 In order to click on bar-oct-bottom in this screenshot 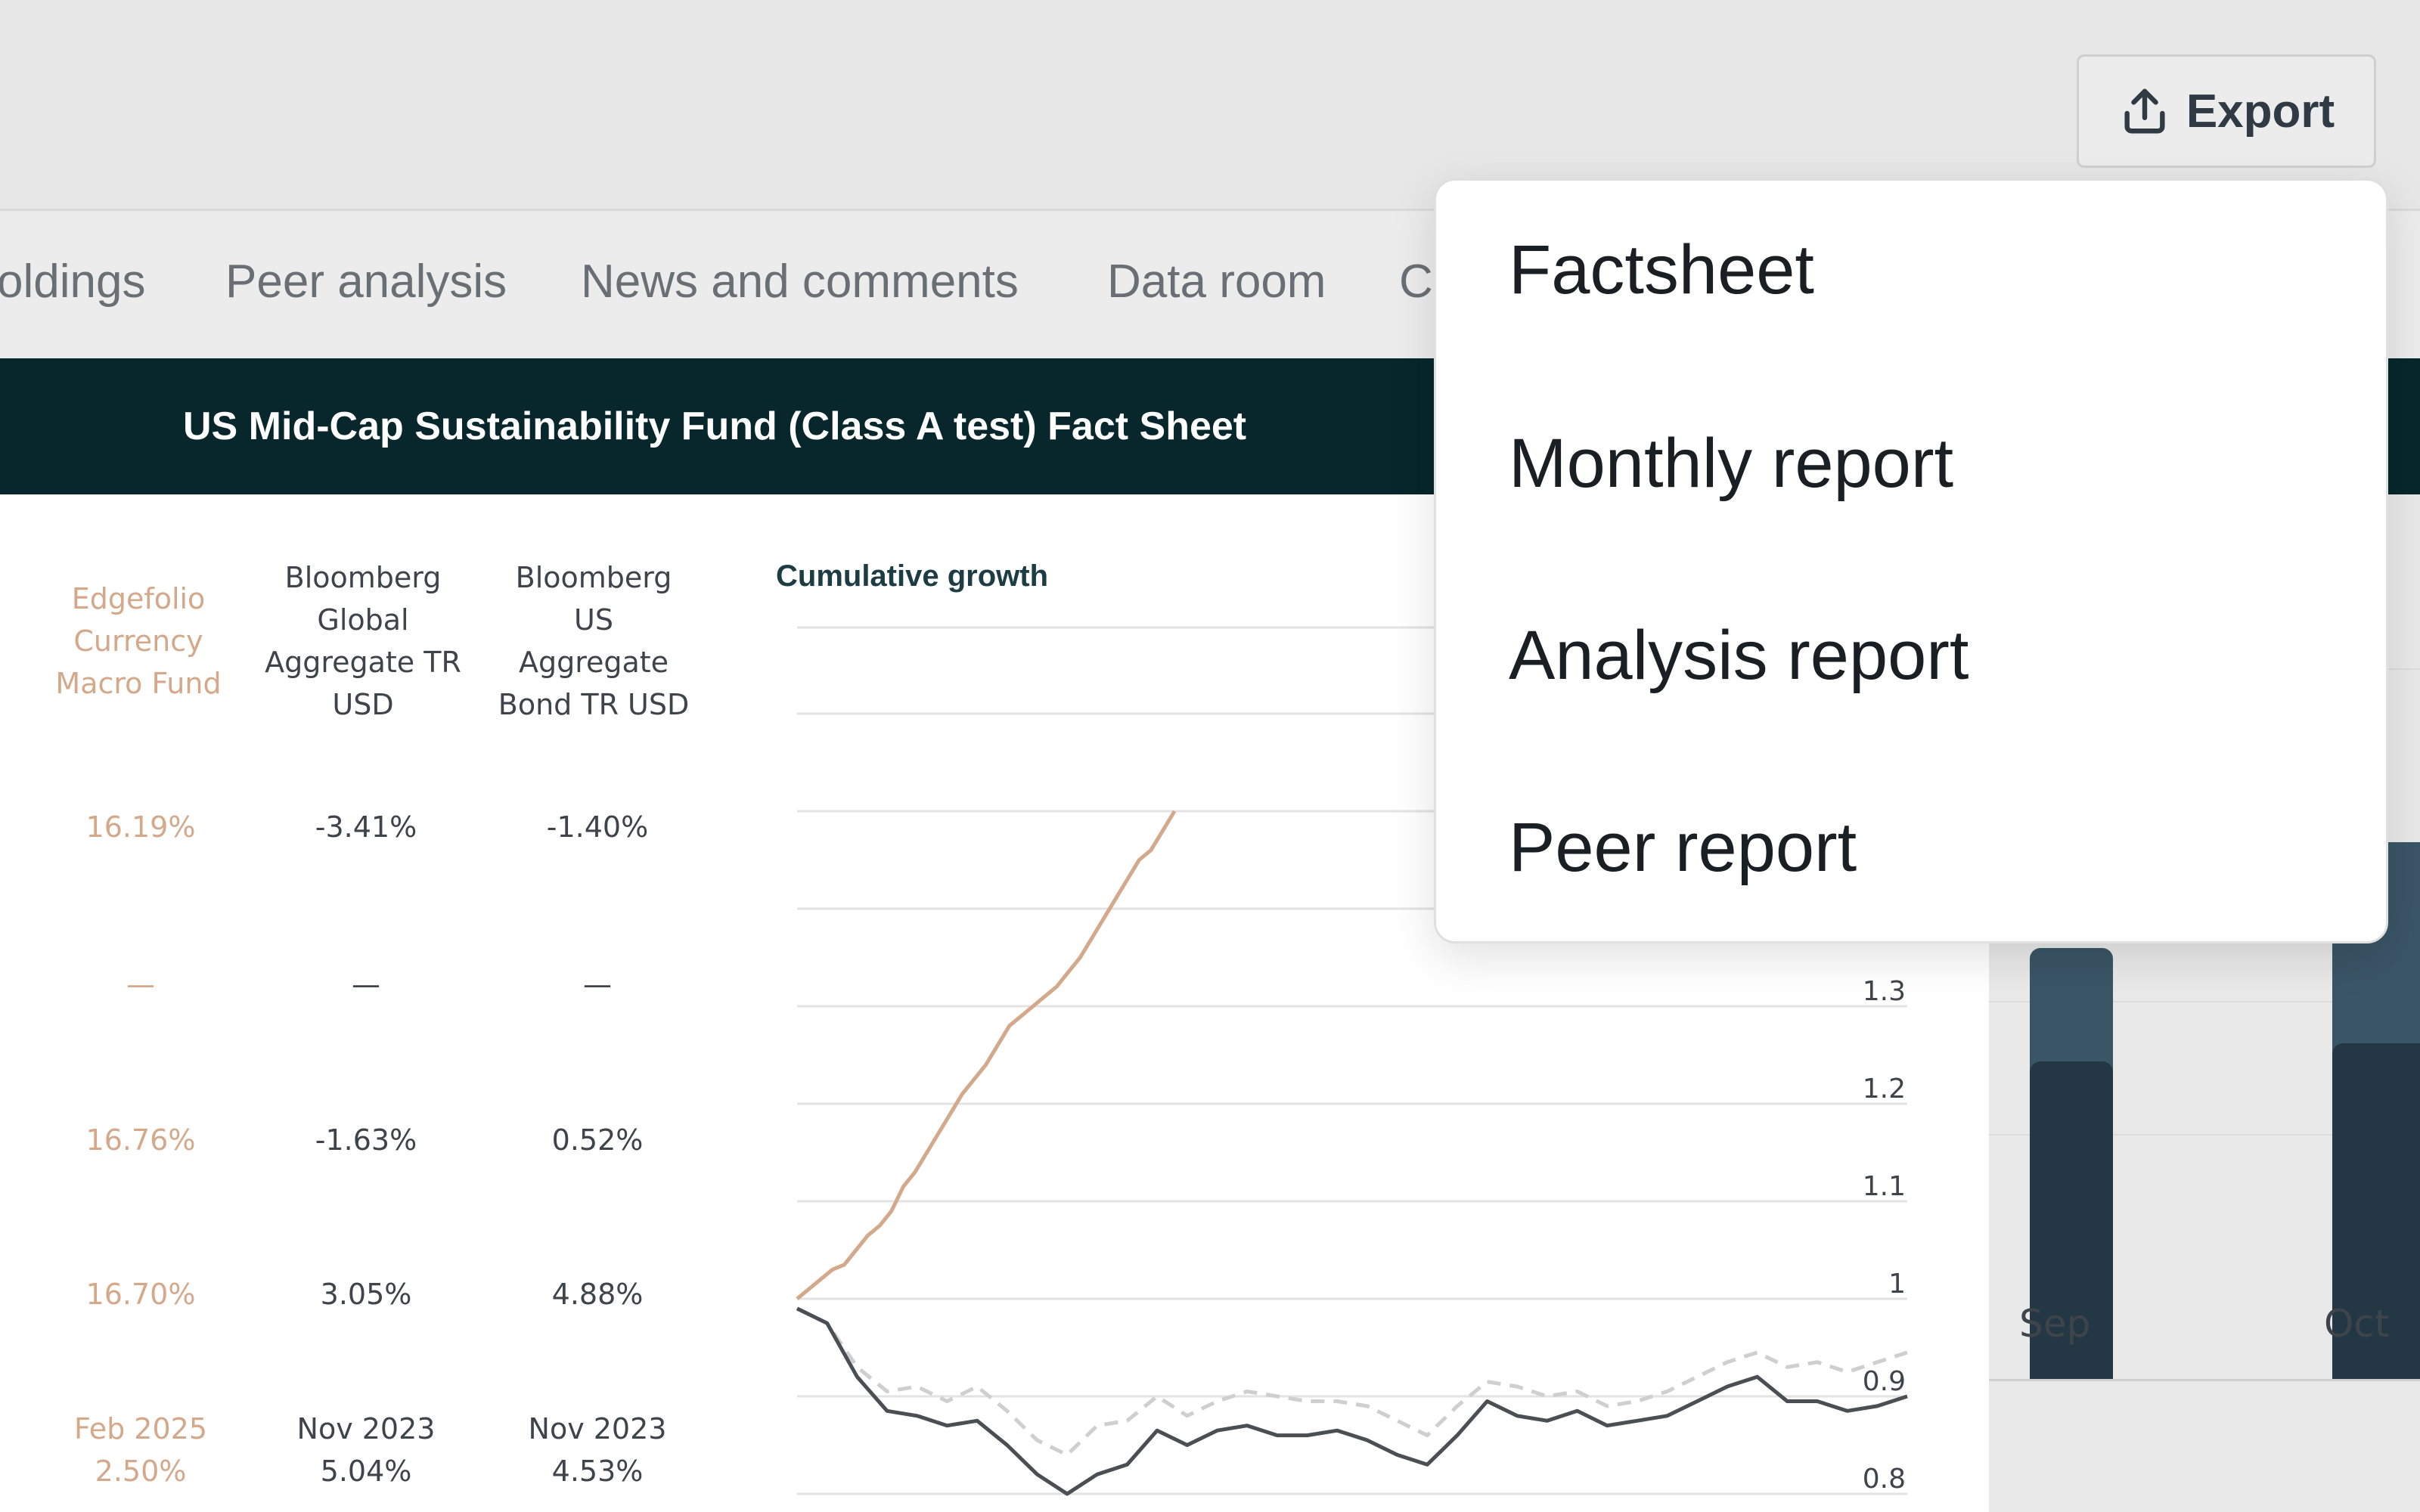, I will do `click(2376, 1211)`.